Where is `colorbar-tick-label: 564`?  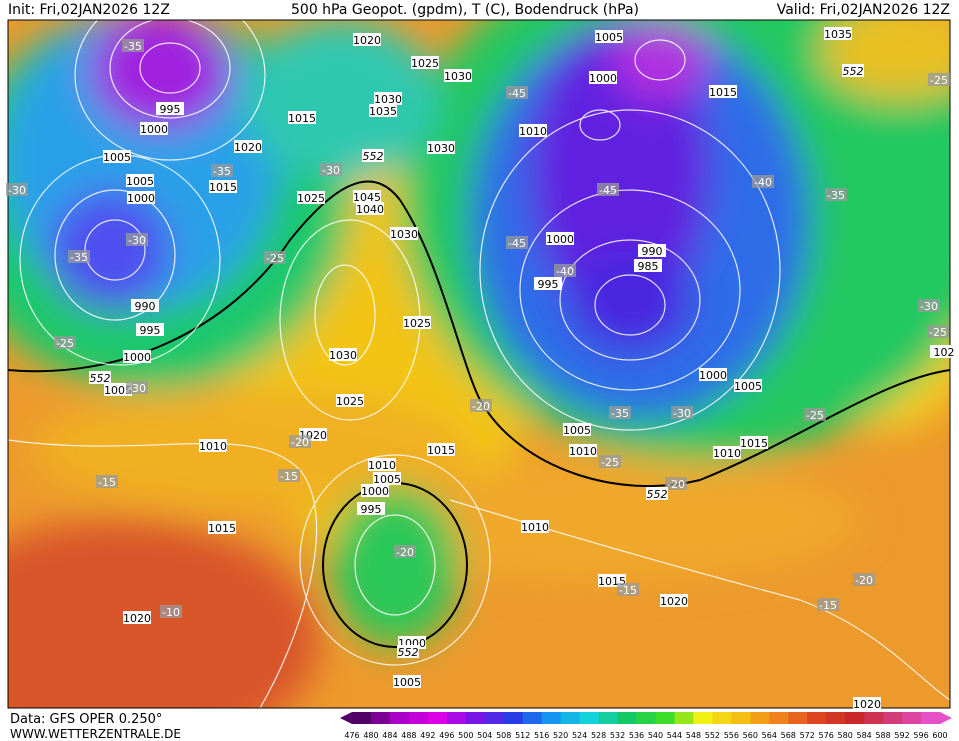 colorbar-tick-label: 564 is located at coordinates (769, 735).